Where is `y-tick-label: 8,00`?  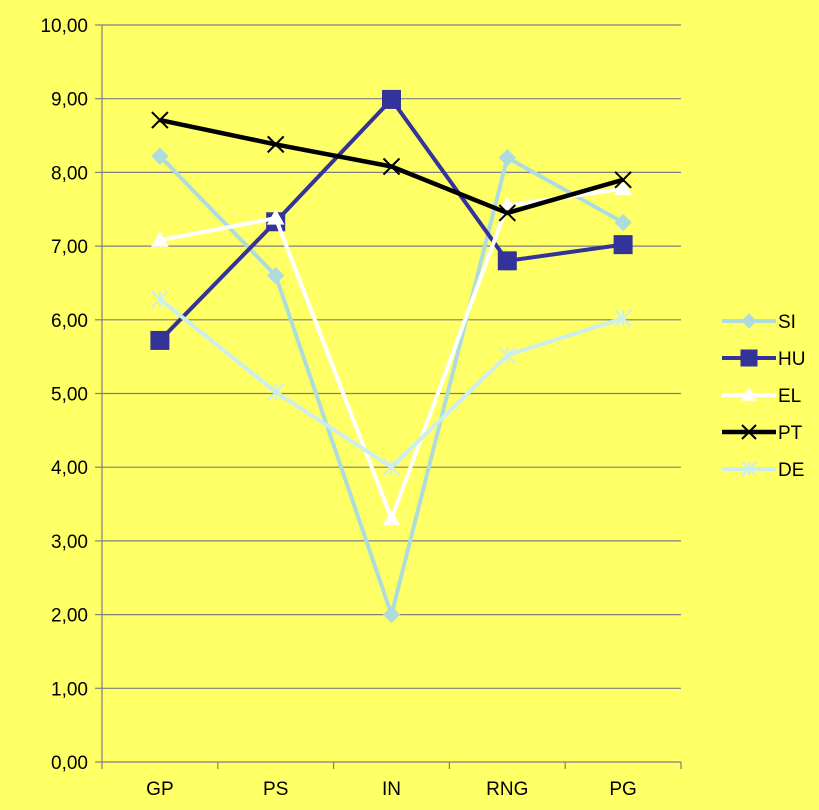
y-tick-label: 8,00 is located at coordinates (69, 173).